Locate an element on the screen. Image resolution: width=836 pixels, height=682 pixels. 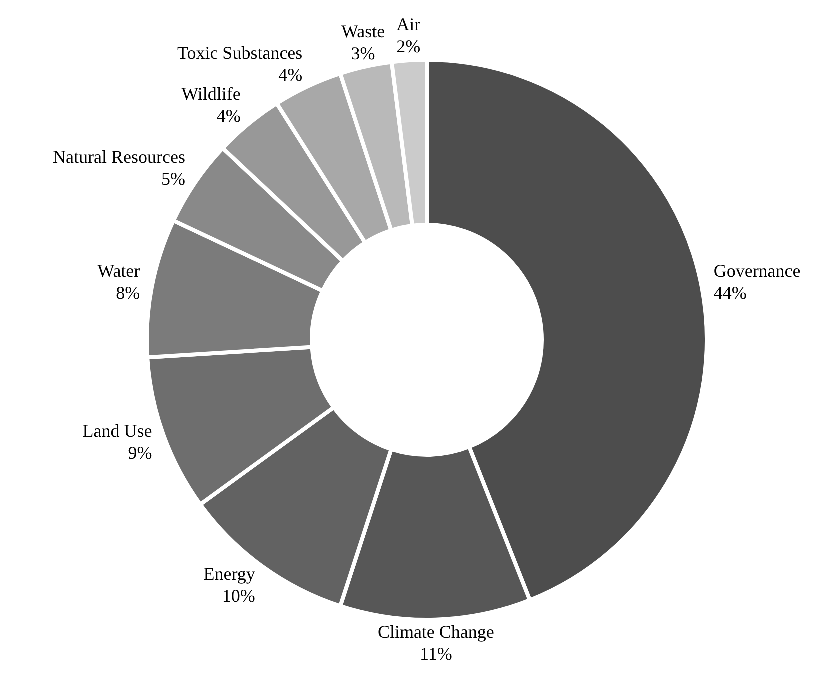
slice-label: Toxic Substances is located at coordinates (240, 52).